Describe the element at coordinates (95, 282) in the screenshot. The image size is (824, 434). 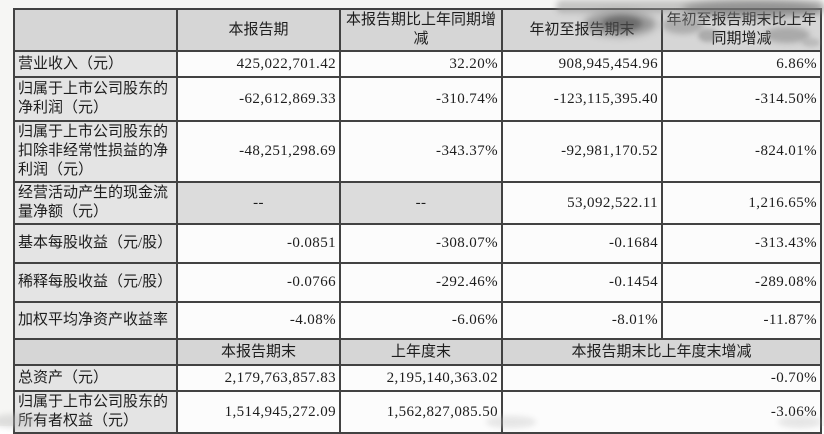
I see `row-label: 稀释每股收益（元/股）` at that location.